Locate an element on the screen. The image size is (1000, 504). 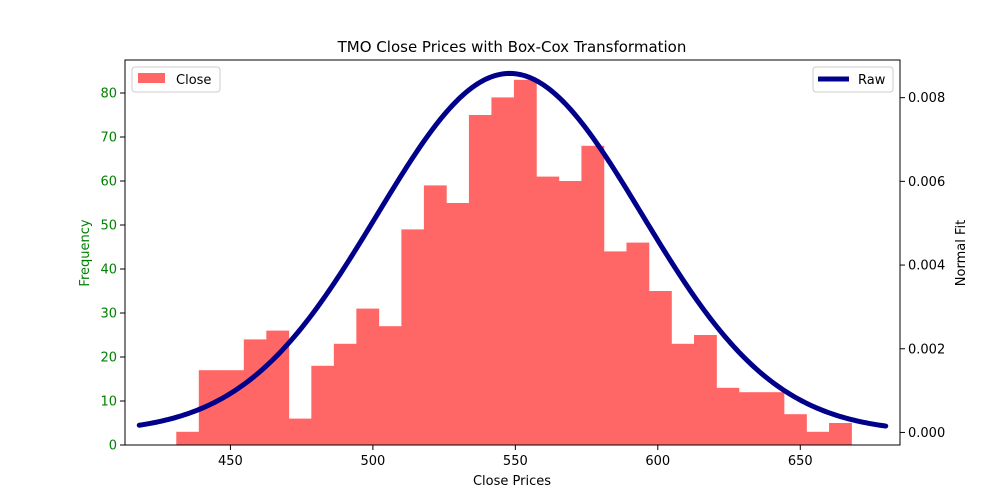
x-tick-label: 600 is located at coordinates (657, 461).